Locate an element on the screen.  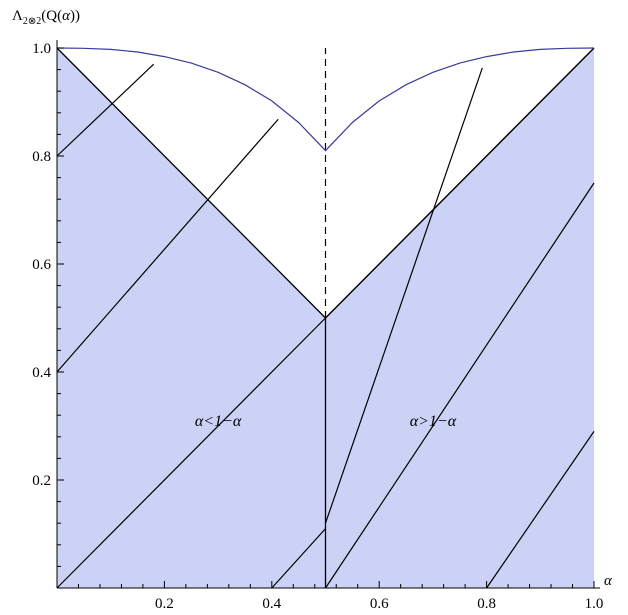
x-tick-label-3: 0.8 is located at coordinates (486, 604).